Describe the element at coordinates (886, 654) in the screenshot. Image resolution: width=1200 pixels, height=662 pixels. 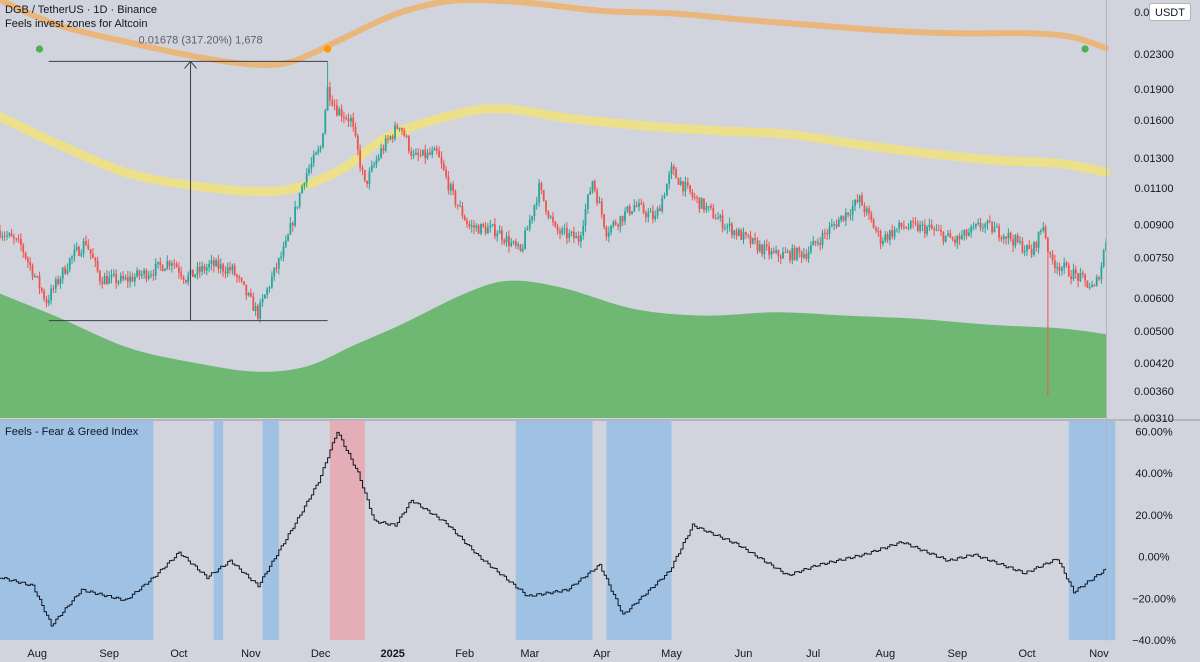
I see `date-tick-label: Aug` at that location.